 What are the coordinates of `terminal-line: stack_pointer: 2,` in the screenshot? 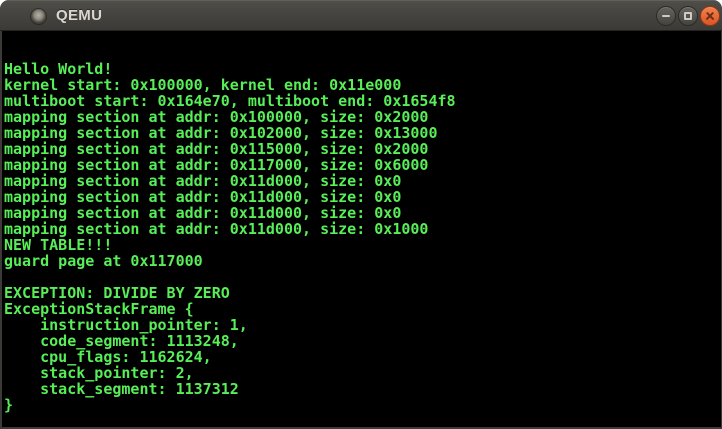 It's located at (99, 373).